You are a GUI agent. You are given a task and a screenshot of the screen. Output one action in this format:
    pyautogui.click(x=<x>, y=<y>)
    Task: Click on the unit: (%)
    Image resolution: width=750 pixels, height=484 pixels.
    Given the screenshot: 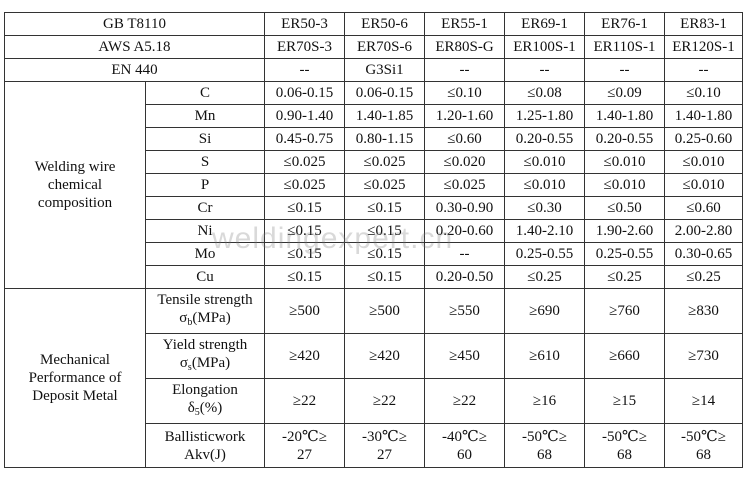 What is the action you would take?
    pyautogui.click(x=211, y=407)
    